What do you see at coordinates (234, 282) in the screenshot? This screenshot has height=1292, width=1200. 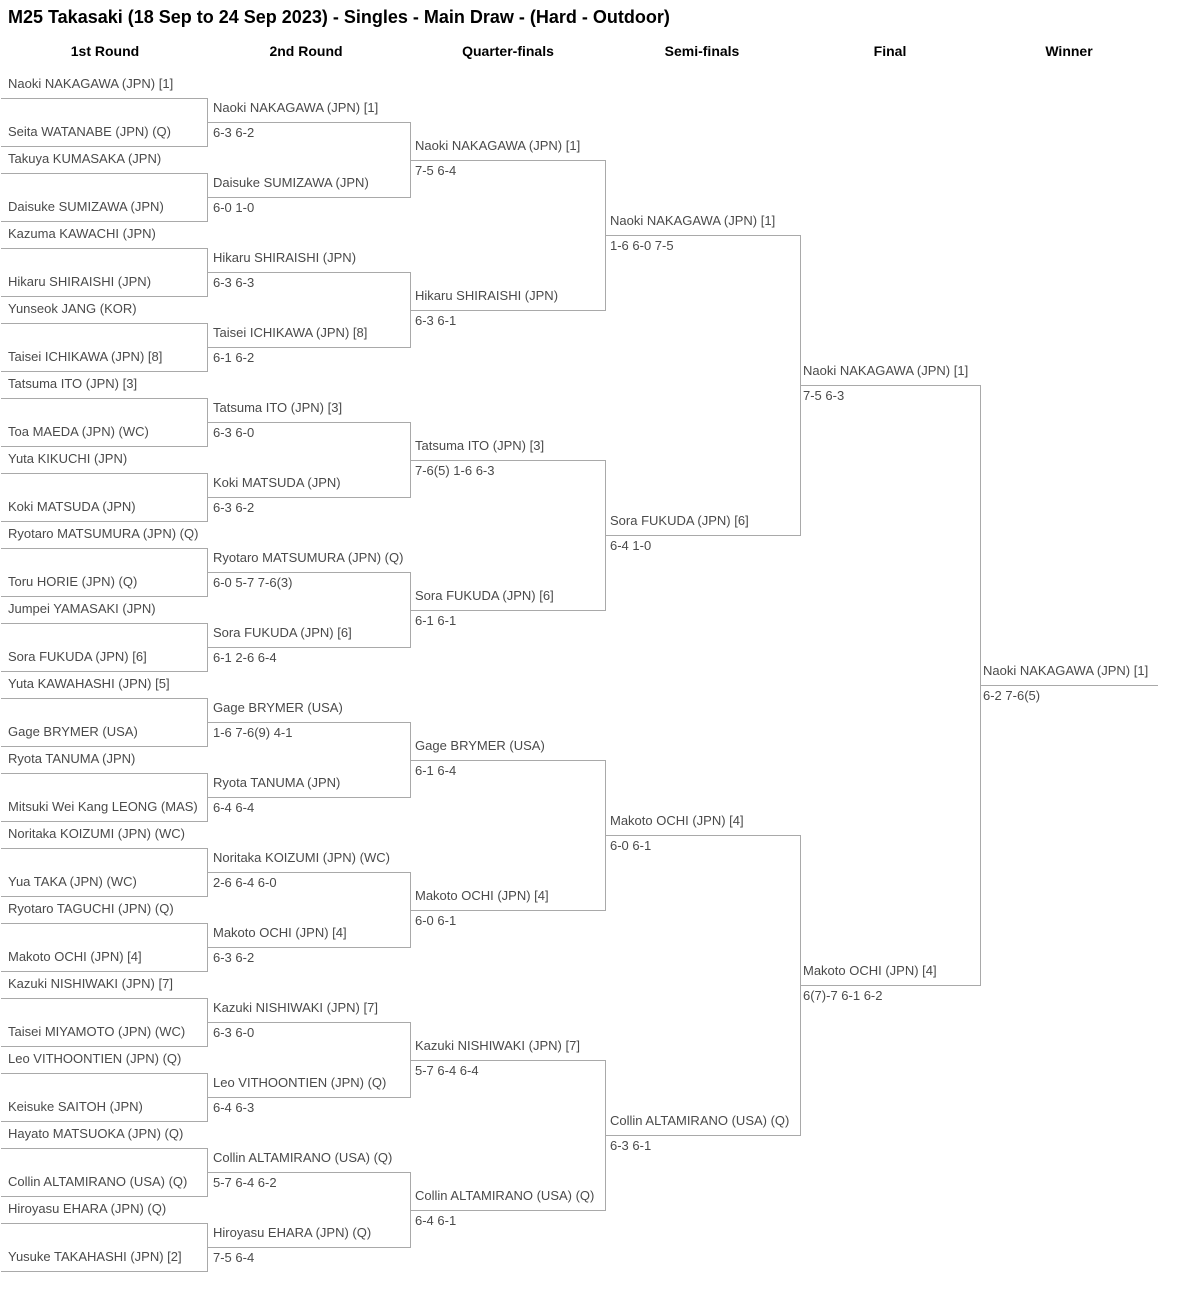 I see `match-score: 6-3 6-3` at bounding box center [234, 282].